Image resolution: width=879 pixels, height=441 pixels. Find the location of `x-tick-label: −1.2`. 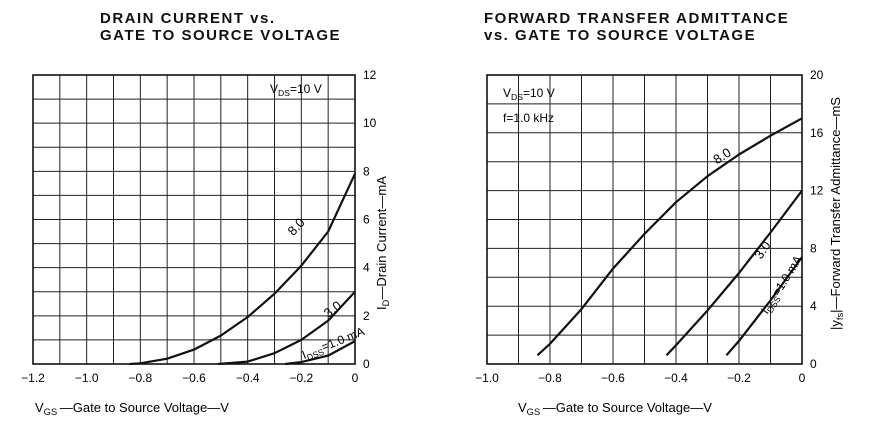

x-tick-label: −1.2 is located at coordinates (33, 378).